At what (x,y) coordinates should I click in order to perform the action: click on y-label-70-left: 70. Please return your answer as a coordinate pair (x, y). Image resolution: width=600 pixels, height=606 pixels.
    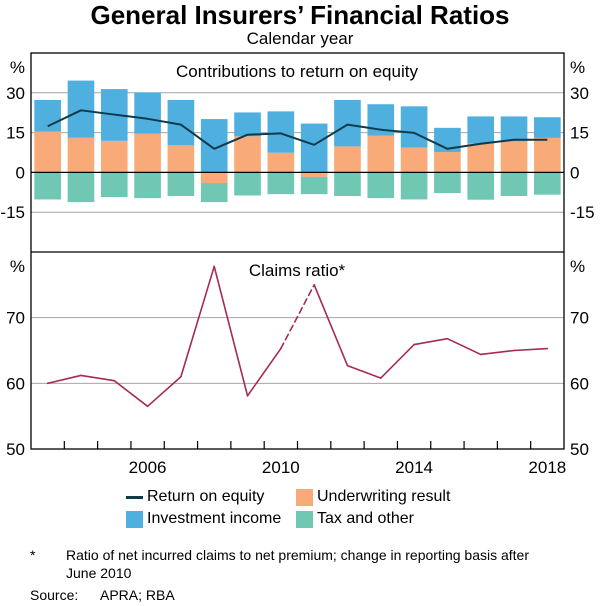
    Looking at the image, I should click on (15, 318).